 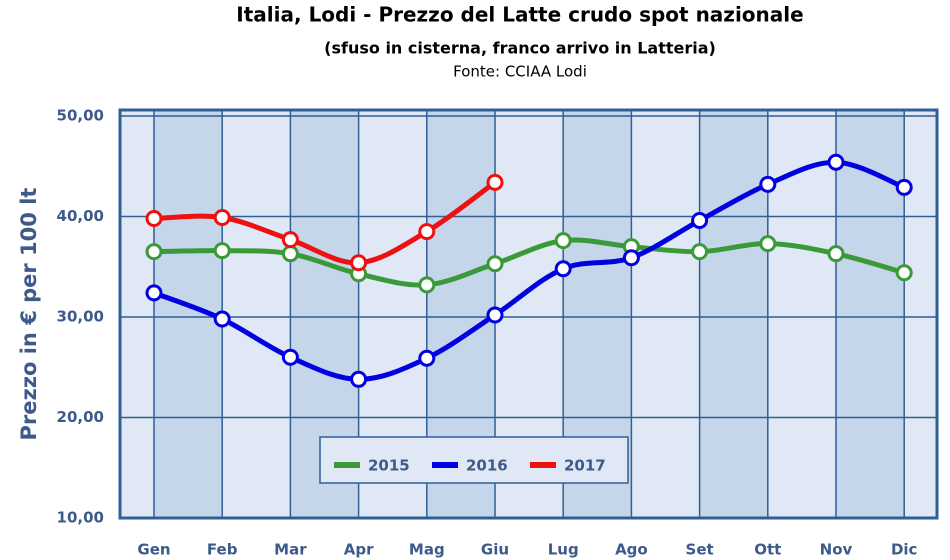 I want to click on x-tick-label: Apr, so click(x=359, y=550).